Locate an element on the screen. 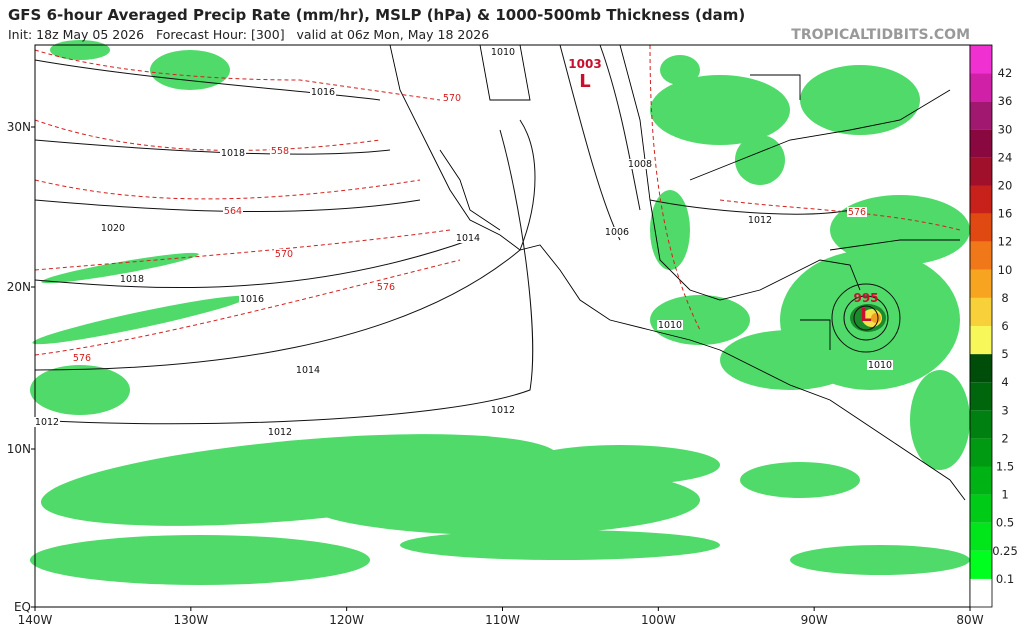 The image size is (1024, 632). colorbar-label: 24 is located at coordinates (1005, 157).